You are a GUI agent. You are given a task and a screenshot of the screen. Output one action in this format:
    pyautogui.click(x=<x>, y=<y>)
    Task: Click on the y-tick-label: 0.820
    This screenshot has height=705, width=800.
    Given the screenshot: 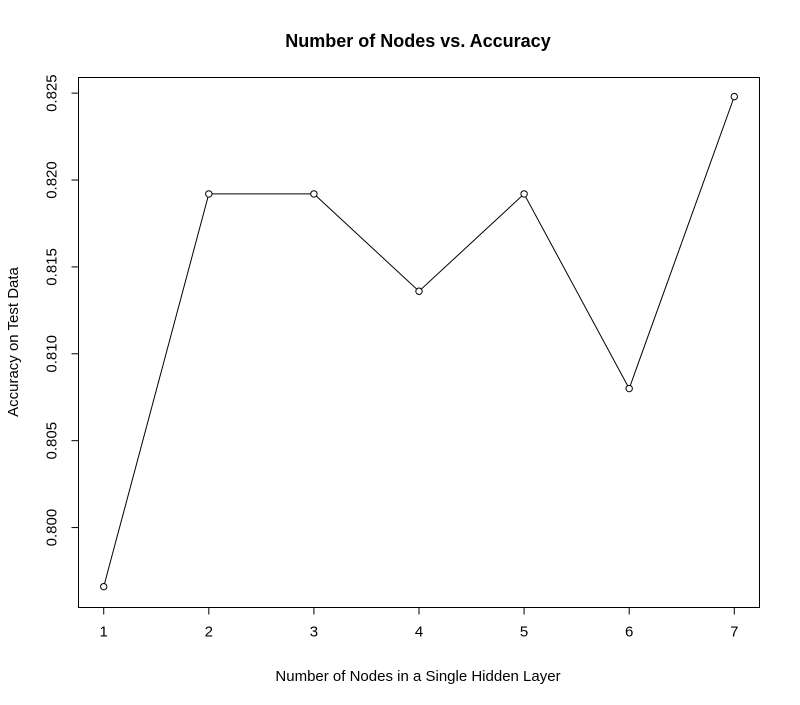 What is the action you would take?
    pyautogui.click(x=52, y=180)
    